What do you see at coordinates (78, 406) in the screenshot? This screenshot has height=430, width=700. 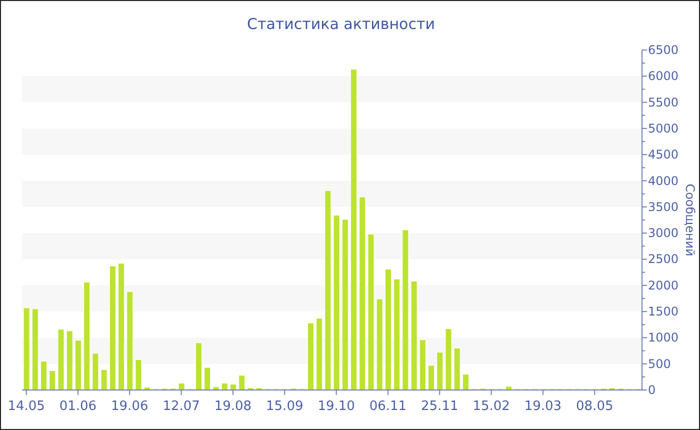 I see `x-tick-label: 01.06` at bounding box center [78, 406].